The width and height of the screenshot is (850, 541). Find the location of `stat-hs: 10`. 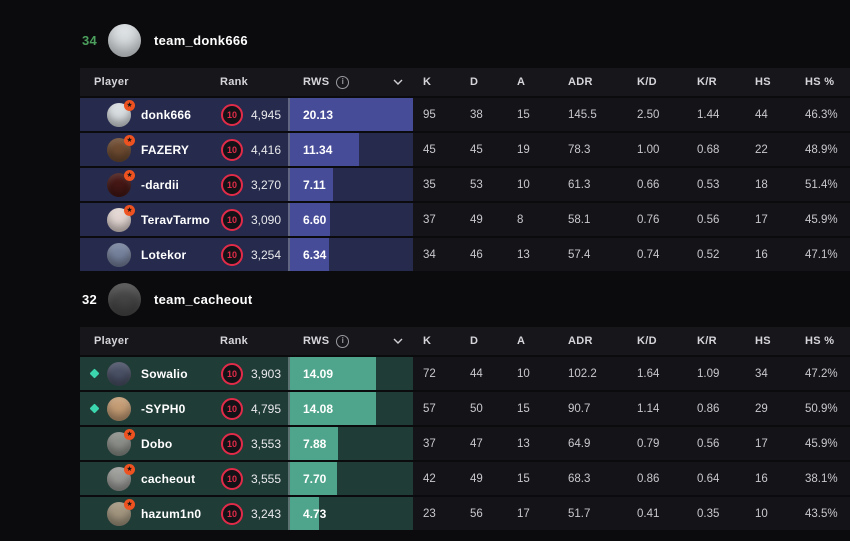

stat-hs: 10 is located at coordinates (770, 513).